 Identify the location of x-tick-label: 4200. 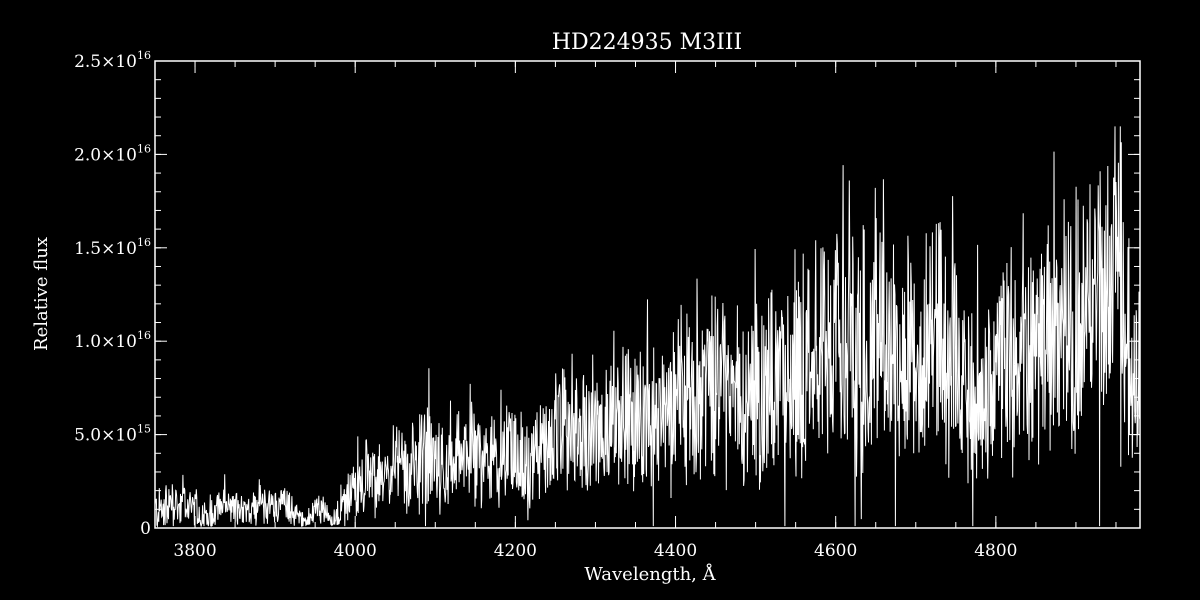
(515, 551).